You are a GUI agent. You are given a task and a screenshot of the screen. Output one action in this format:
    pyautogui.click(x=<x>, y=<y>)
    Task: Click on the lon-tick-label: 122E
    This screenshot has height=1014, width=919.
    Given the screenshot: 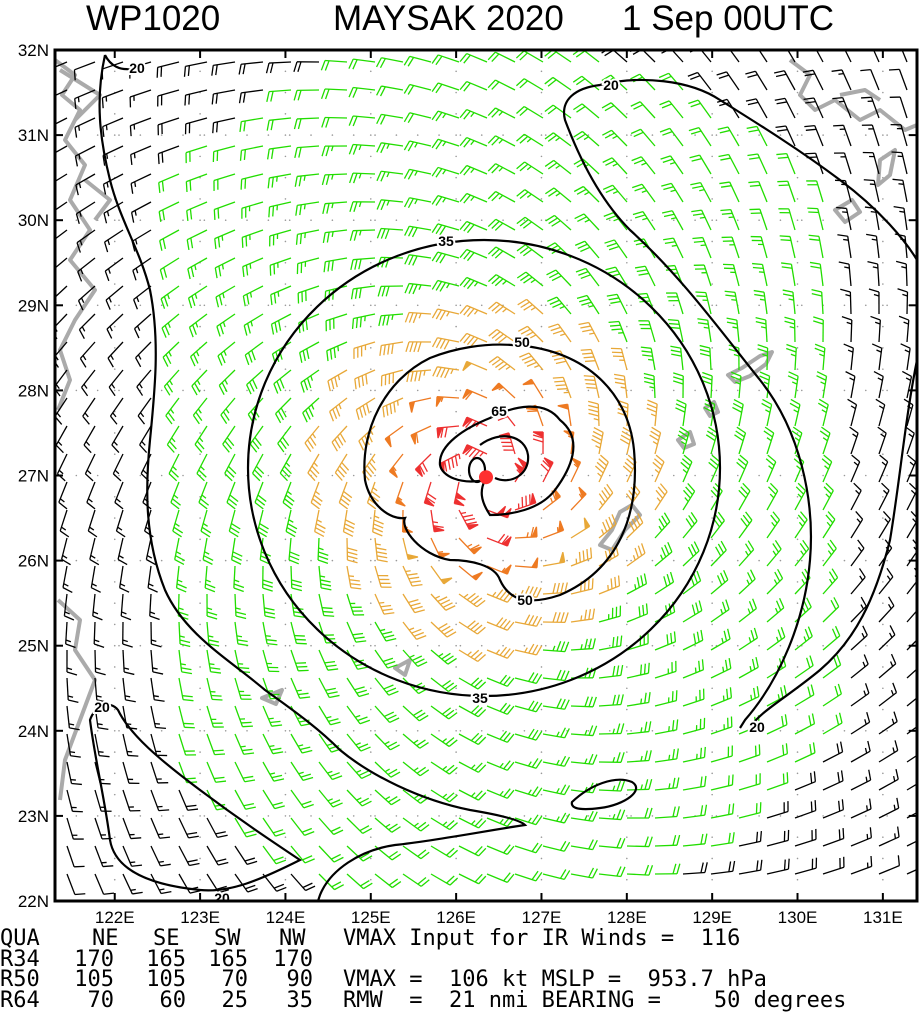 What is the action you would take?
    pyautogui.click(x=115, y=917)
    